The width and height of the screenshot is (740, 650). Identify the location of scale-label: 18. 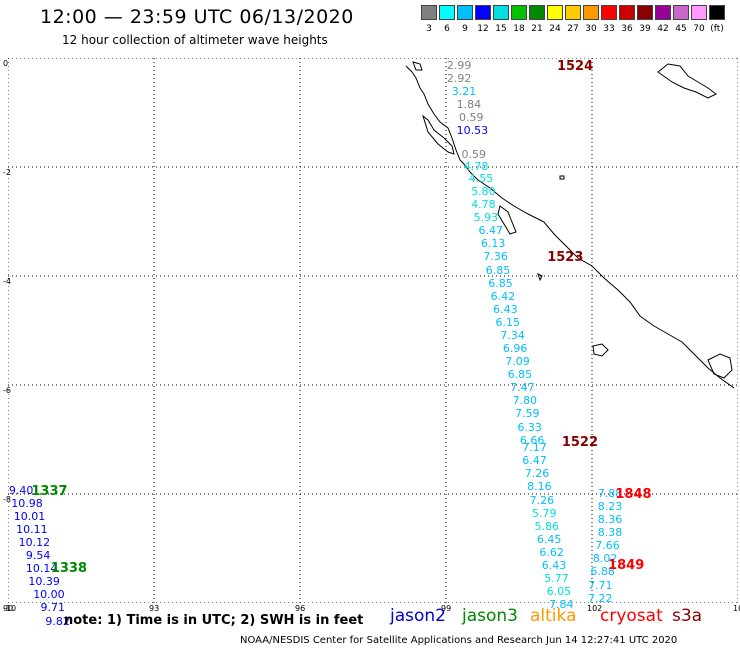
(519, 29).